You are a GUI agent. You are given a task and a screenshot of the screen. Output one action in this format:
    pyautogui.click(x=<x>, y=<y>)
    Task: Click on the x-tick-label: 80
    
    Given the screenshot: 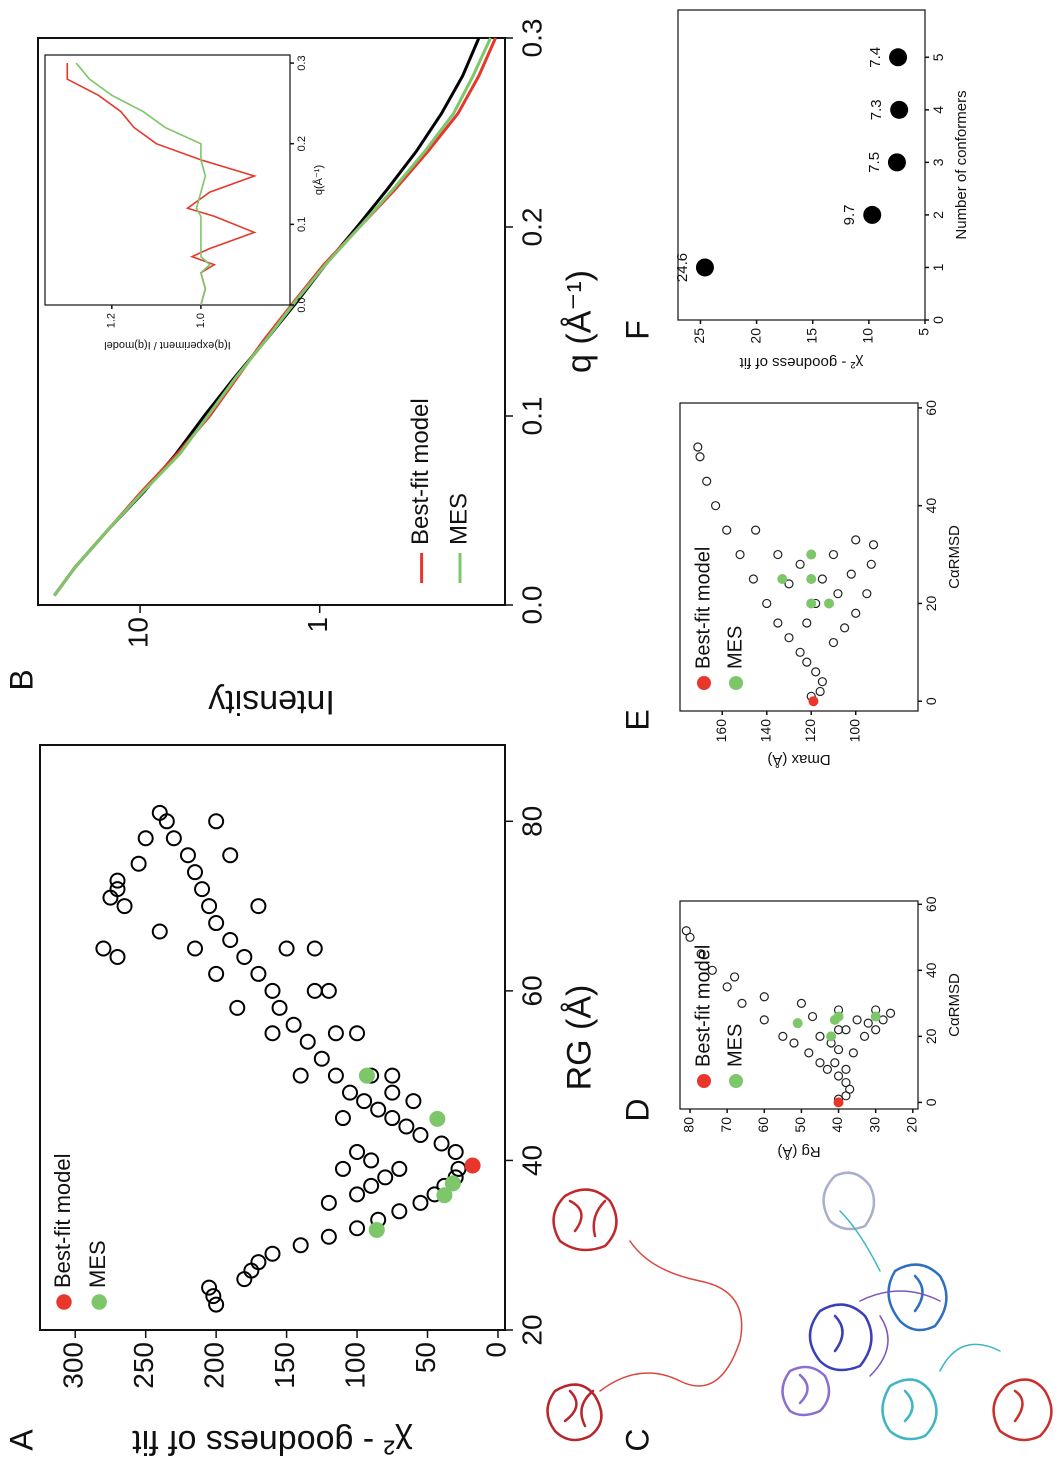 What is the action you would take?
    pyautogui.click(x=531, y=821)
    